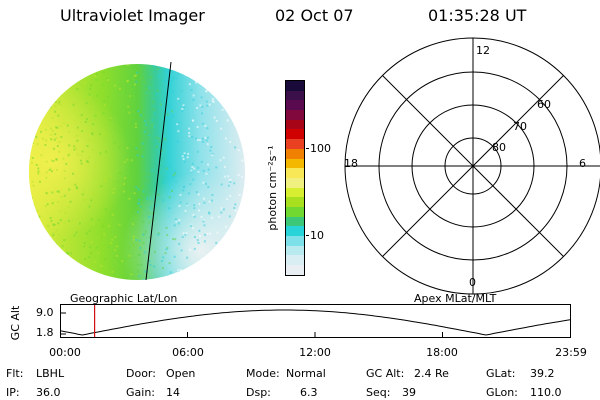 The height and width of the screenshot is (400, 600). I want to click on filter-value: LBHL, so click(50, 373).